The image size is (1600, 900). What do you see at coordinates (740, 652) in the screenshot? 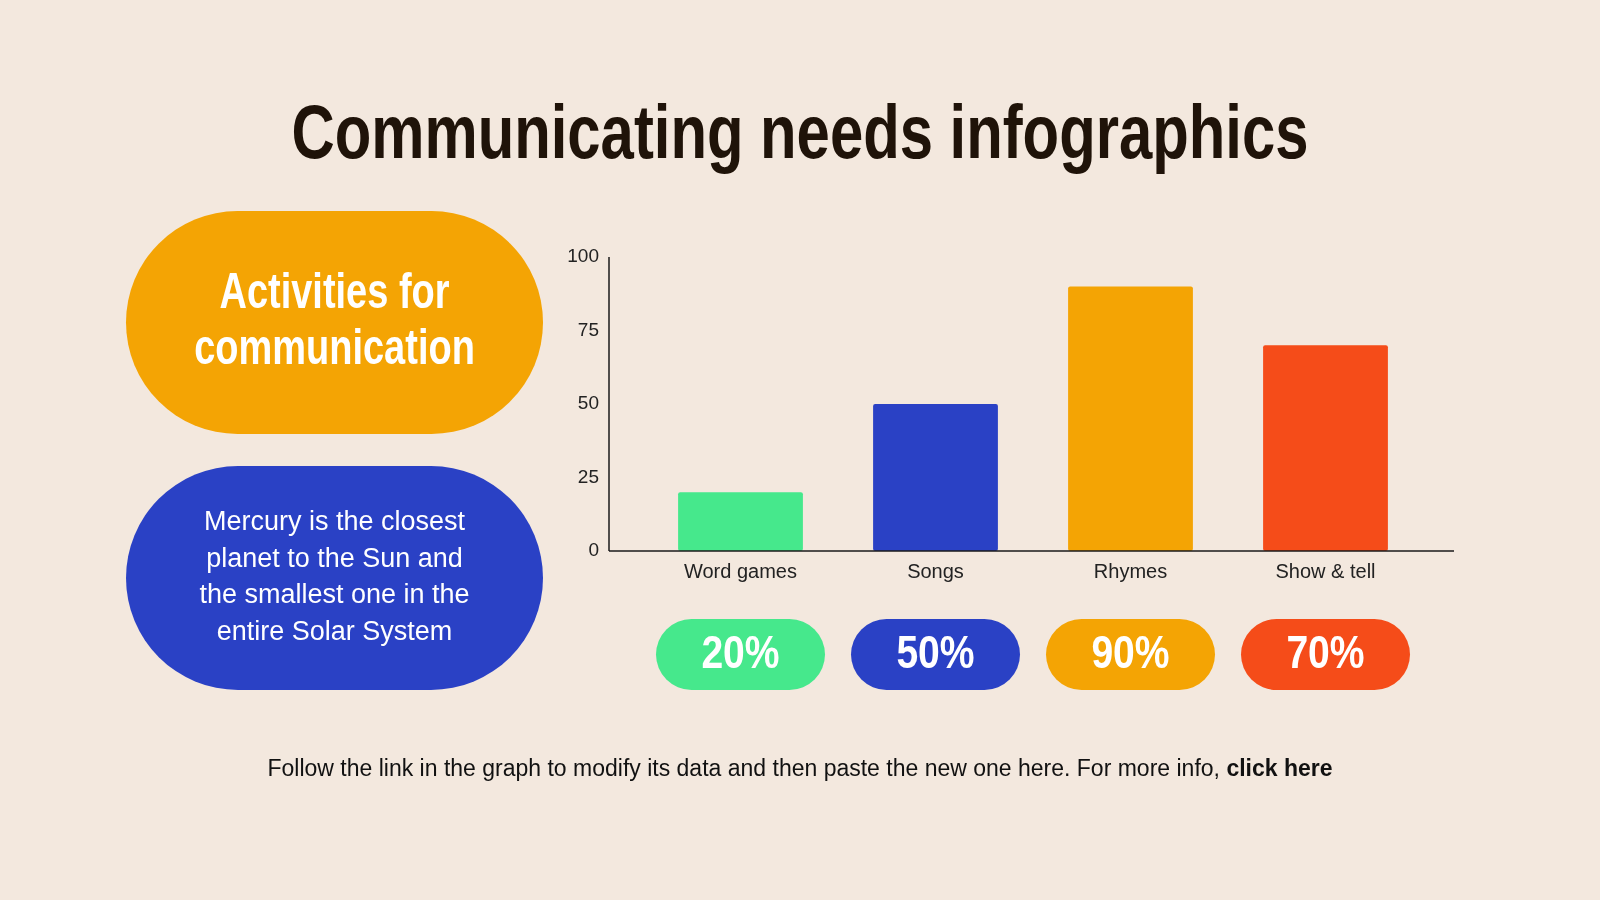
I see `data-label: 20%` at bounding box center [740, 652].